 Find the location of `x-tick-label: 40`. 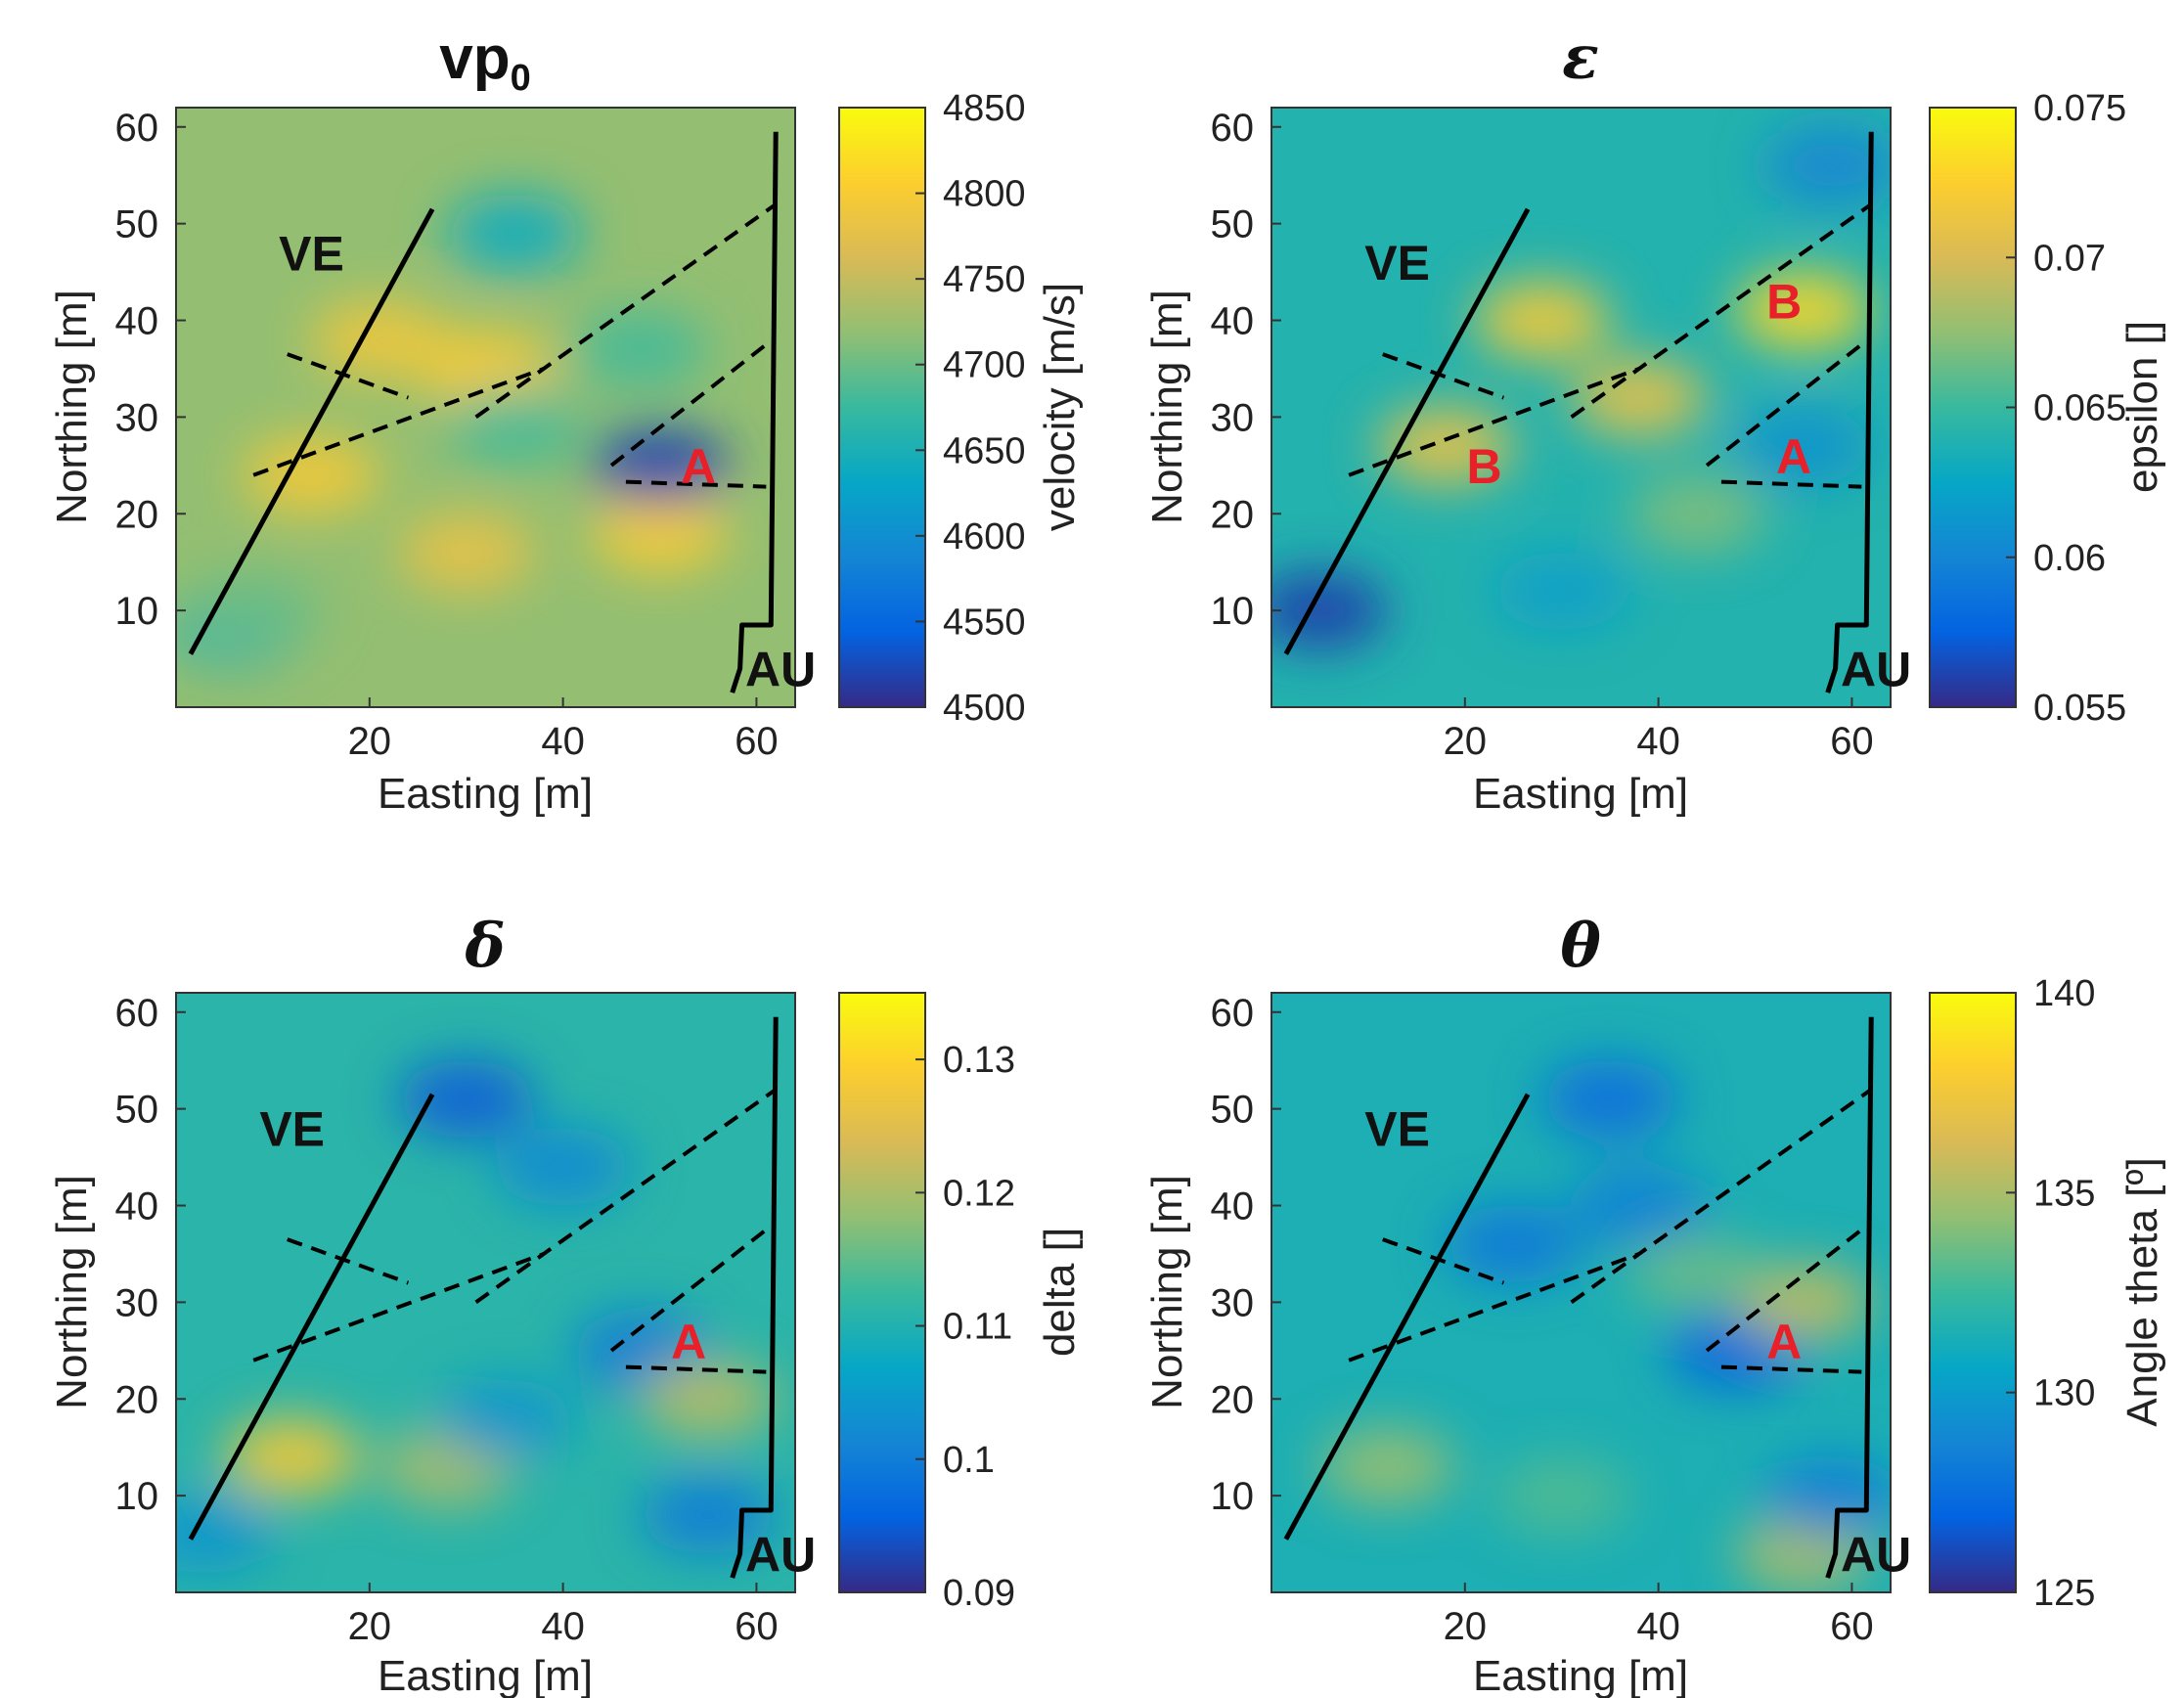

x-tick-label: 40 is located at coordinates (563, 741).